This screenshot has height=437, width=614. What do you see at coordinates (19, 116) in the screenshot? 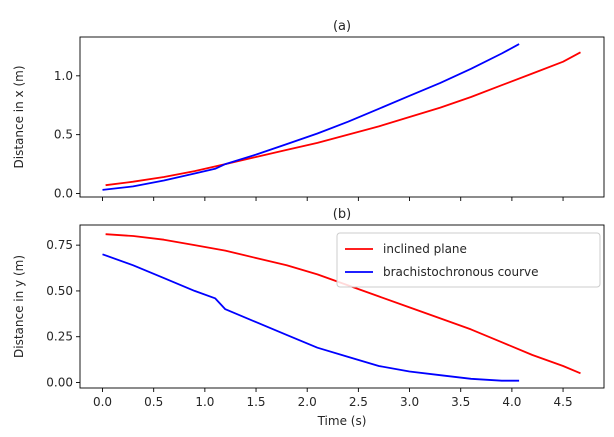
I see `y-axis-label: Distance in x (m)` at bounding box center [19, 116].